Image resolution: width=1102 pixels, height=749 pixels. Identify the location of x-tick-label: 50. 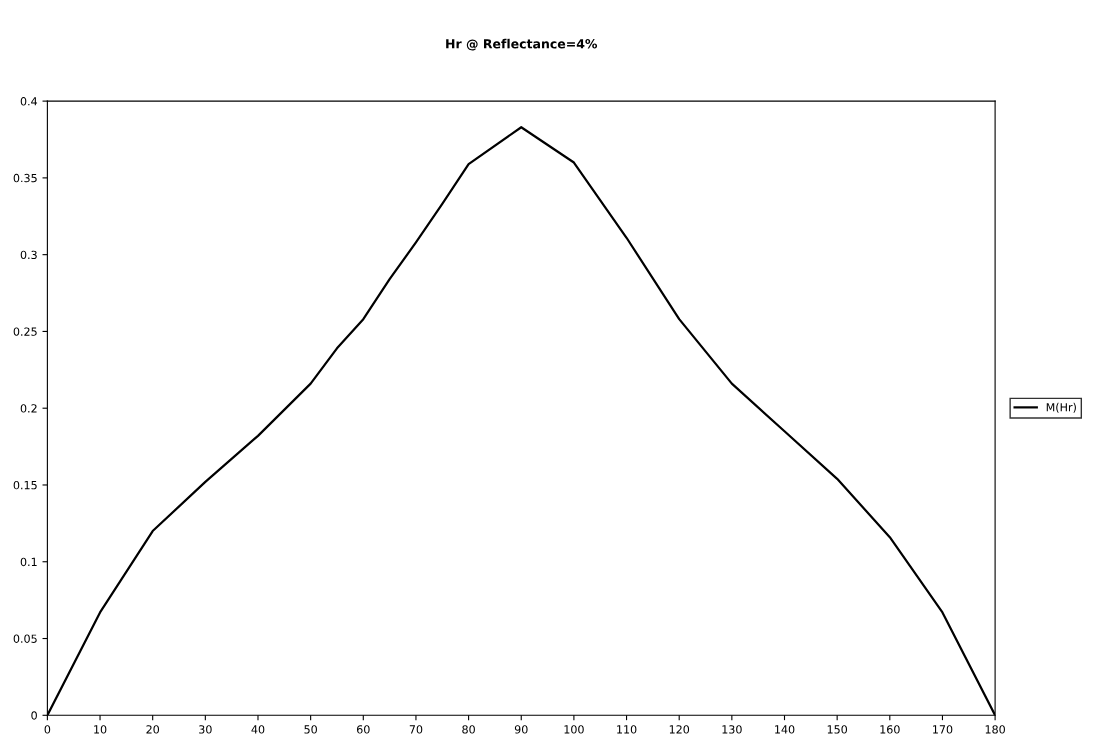
(310, 729).